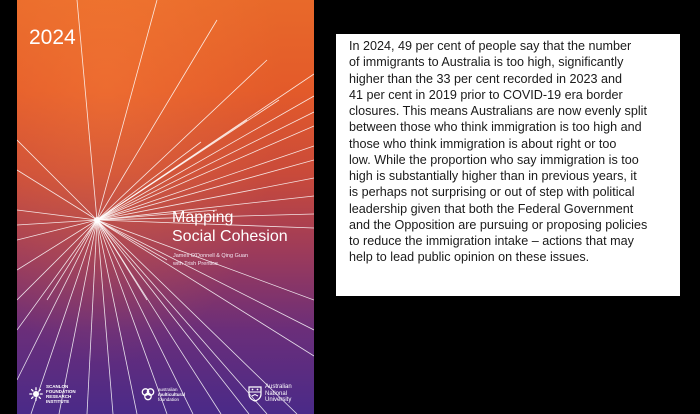  I want to click on multicultural-foundation-logo: australian multicultural foundation, so click(163, 394).